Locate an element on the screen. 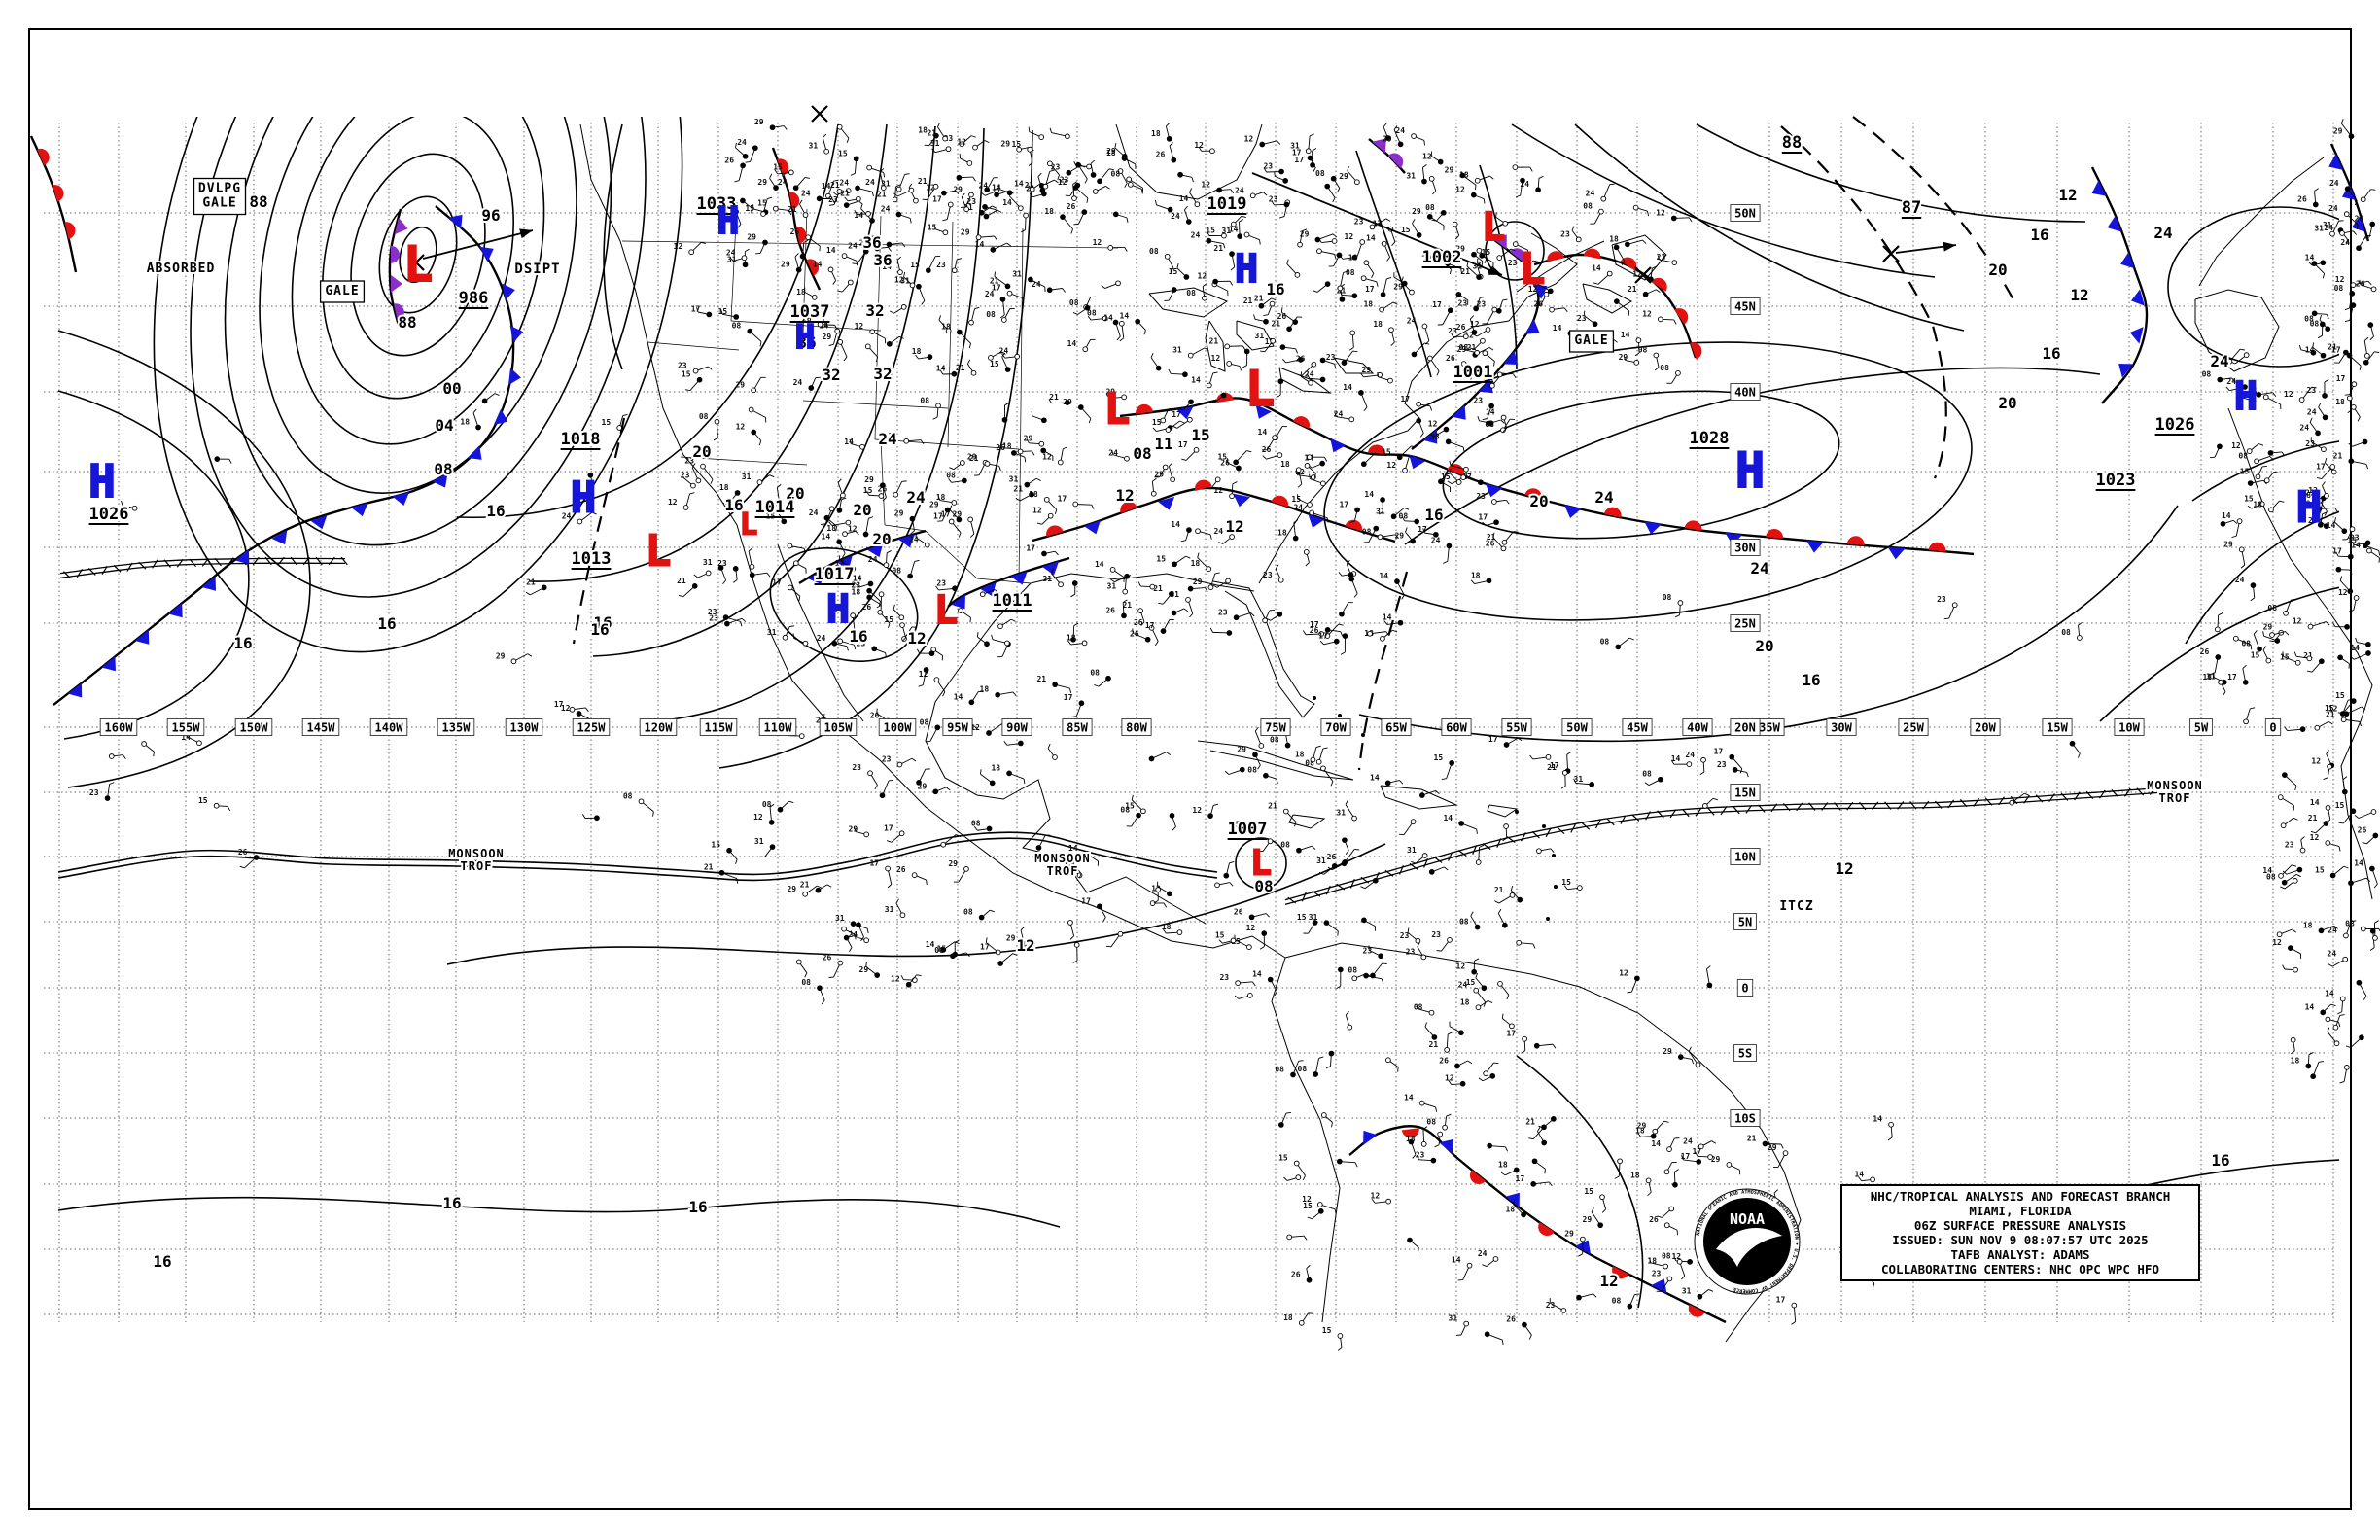  svg-text: TROF is located at coordinates (2175, 798).